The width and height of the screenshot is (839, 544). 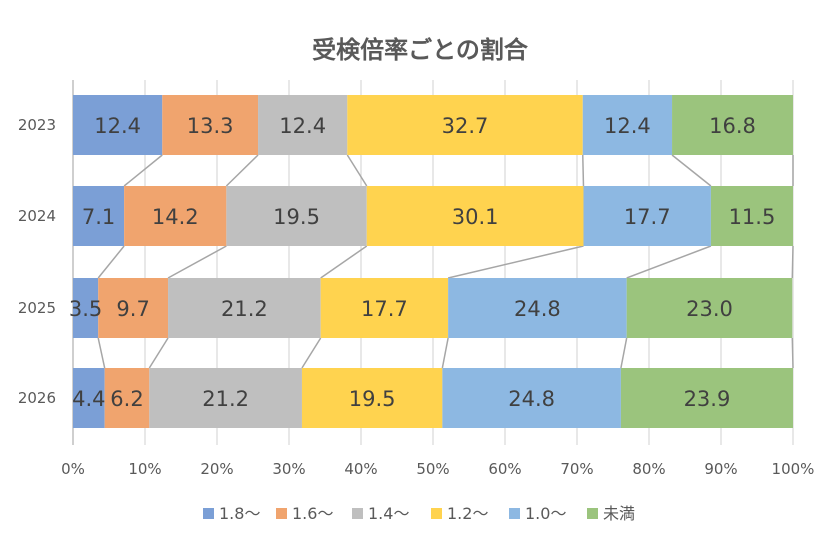 I want to click on legend-label: 1.2〜, so click(x=467, y=513).